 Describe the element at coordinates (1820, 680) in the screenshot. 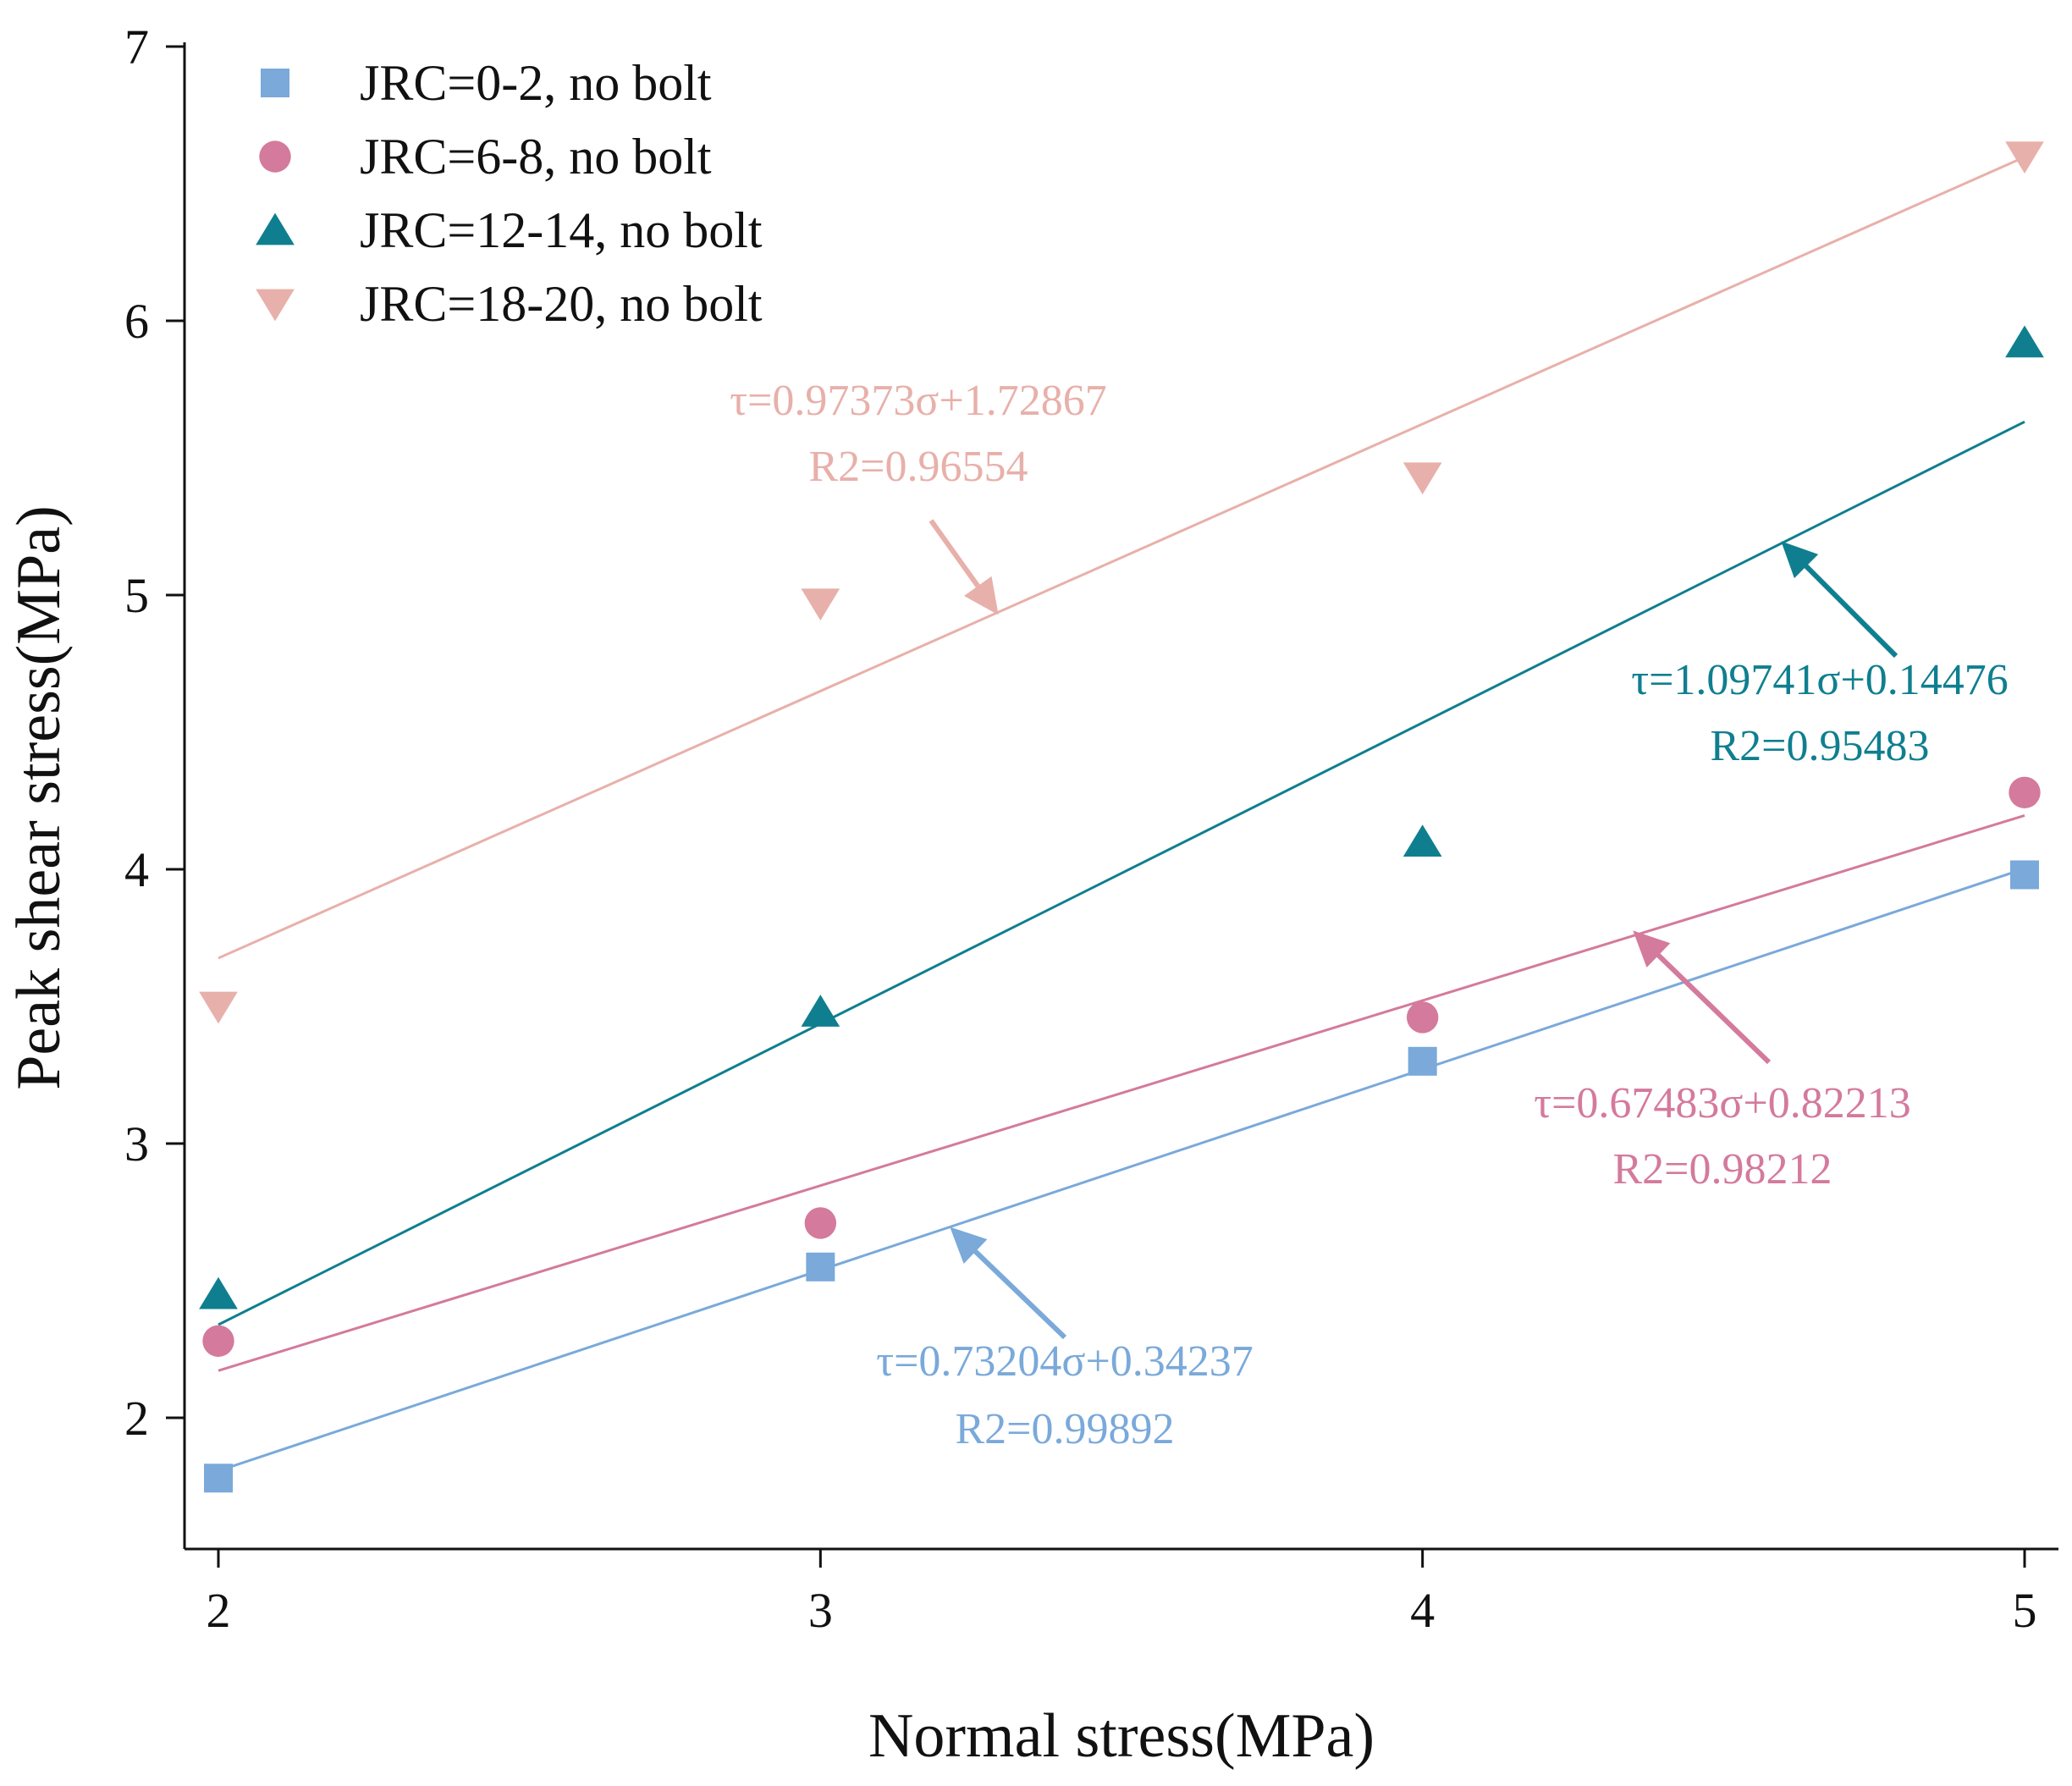

I see `fit-equation-jrc-12-14: τ=1.09741σ+0.14476` at that location.